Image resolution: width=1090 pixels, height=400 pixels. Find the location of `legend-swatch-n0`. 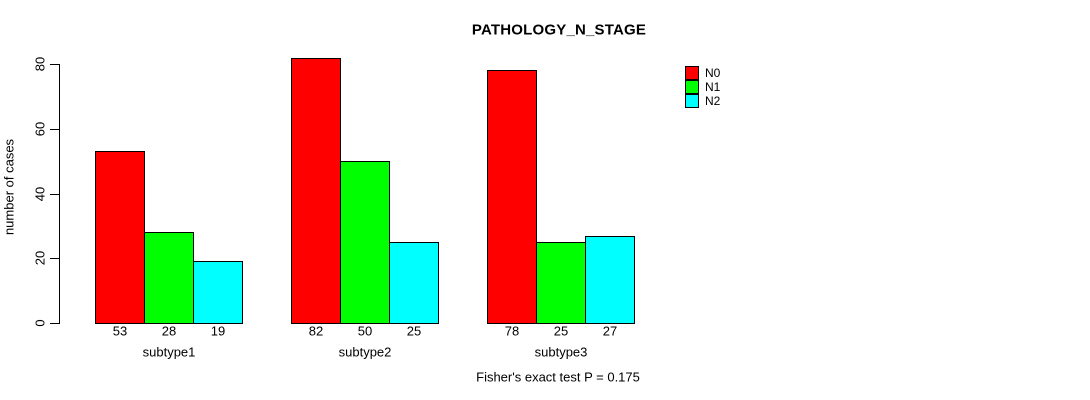

legend-swatch-n0 is located at coordinates (692, 73).